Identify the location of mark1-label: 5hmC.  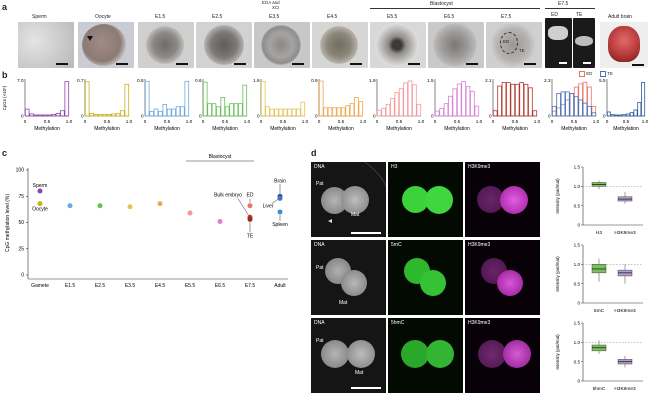
(398, 323).